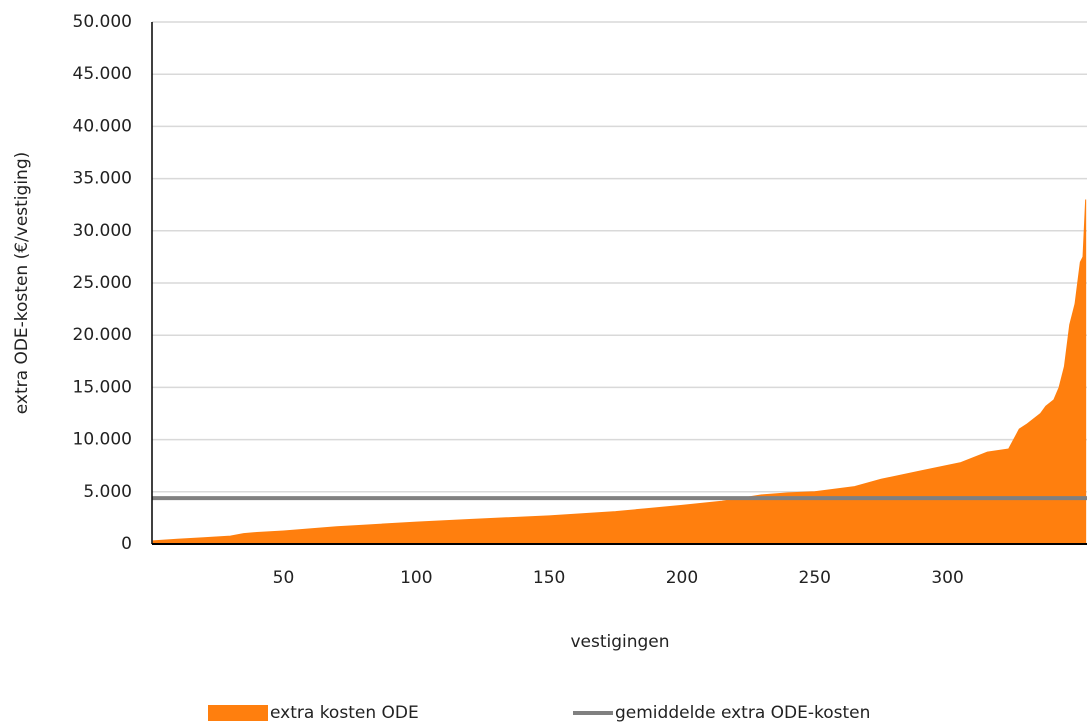 The height and width of the screenshot is (724, 1087). Describe the element at coordinates (107, 492) in the screenshot. I see `y-tick-label: 5.000` at that location.